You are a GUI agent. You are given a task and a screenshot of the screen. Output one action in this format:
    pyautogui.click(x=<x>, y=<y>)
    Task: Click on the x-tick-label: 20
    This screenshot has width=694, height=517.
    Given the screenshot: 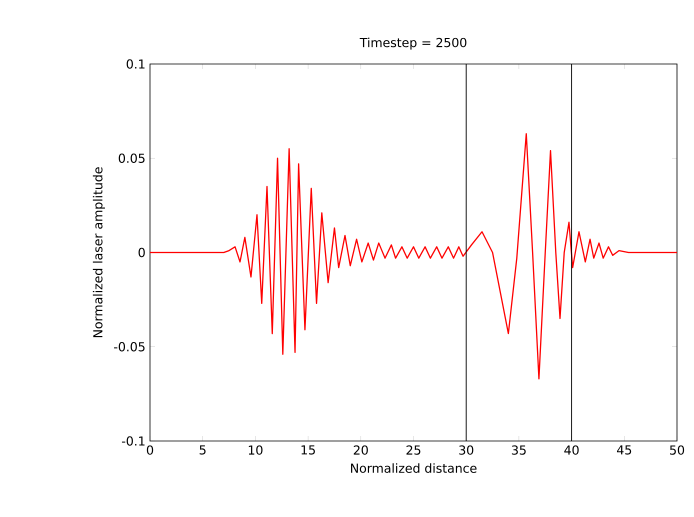 What is the action you would take?
    pyautogui.click(x=361, y=450)
    